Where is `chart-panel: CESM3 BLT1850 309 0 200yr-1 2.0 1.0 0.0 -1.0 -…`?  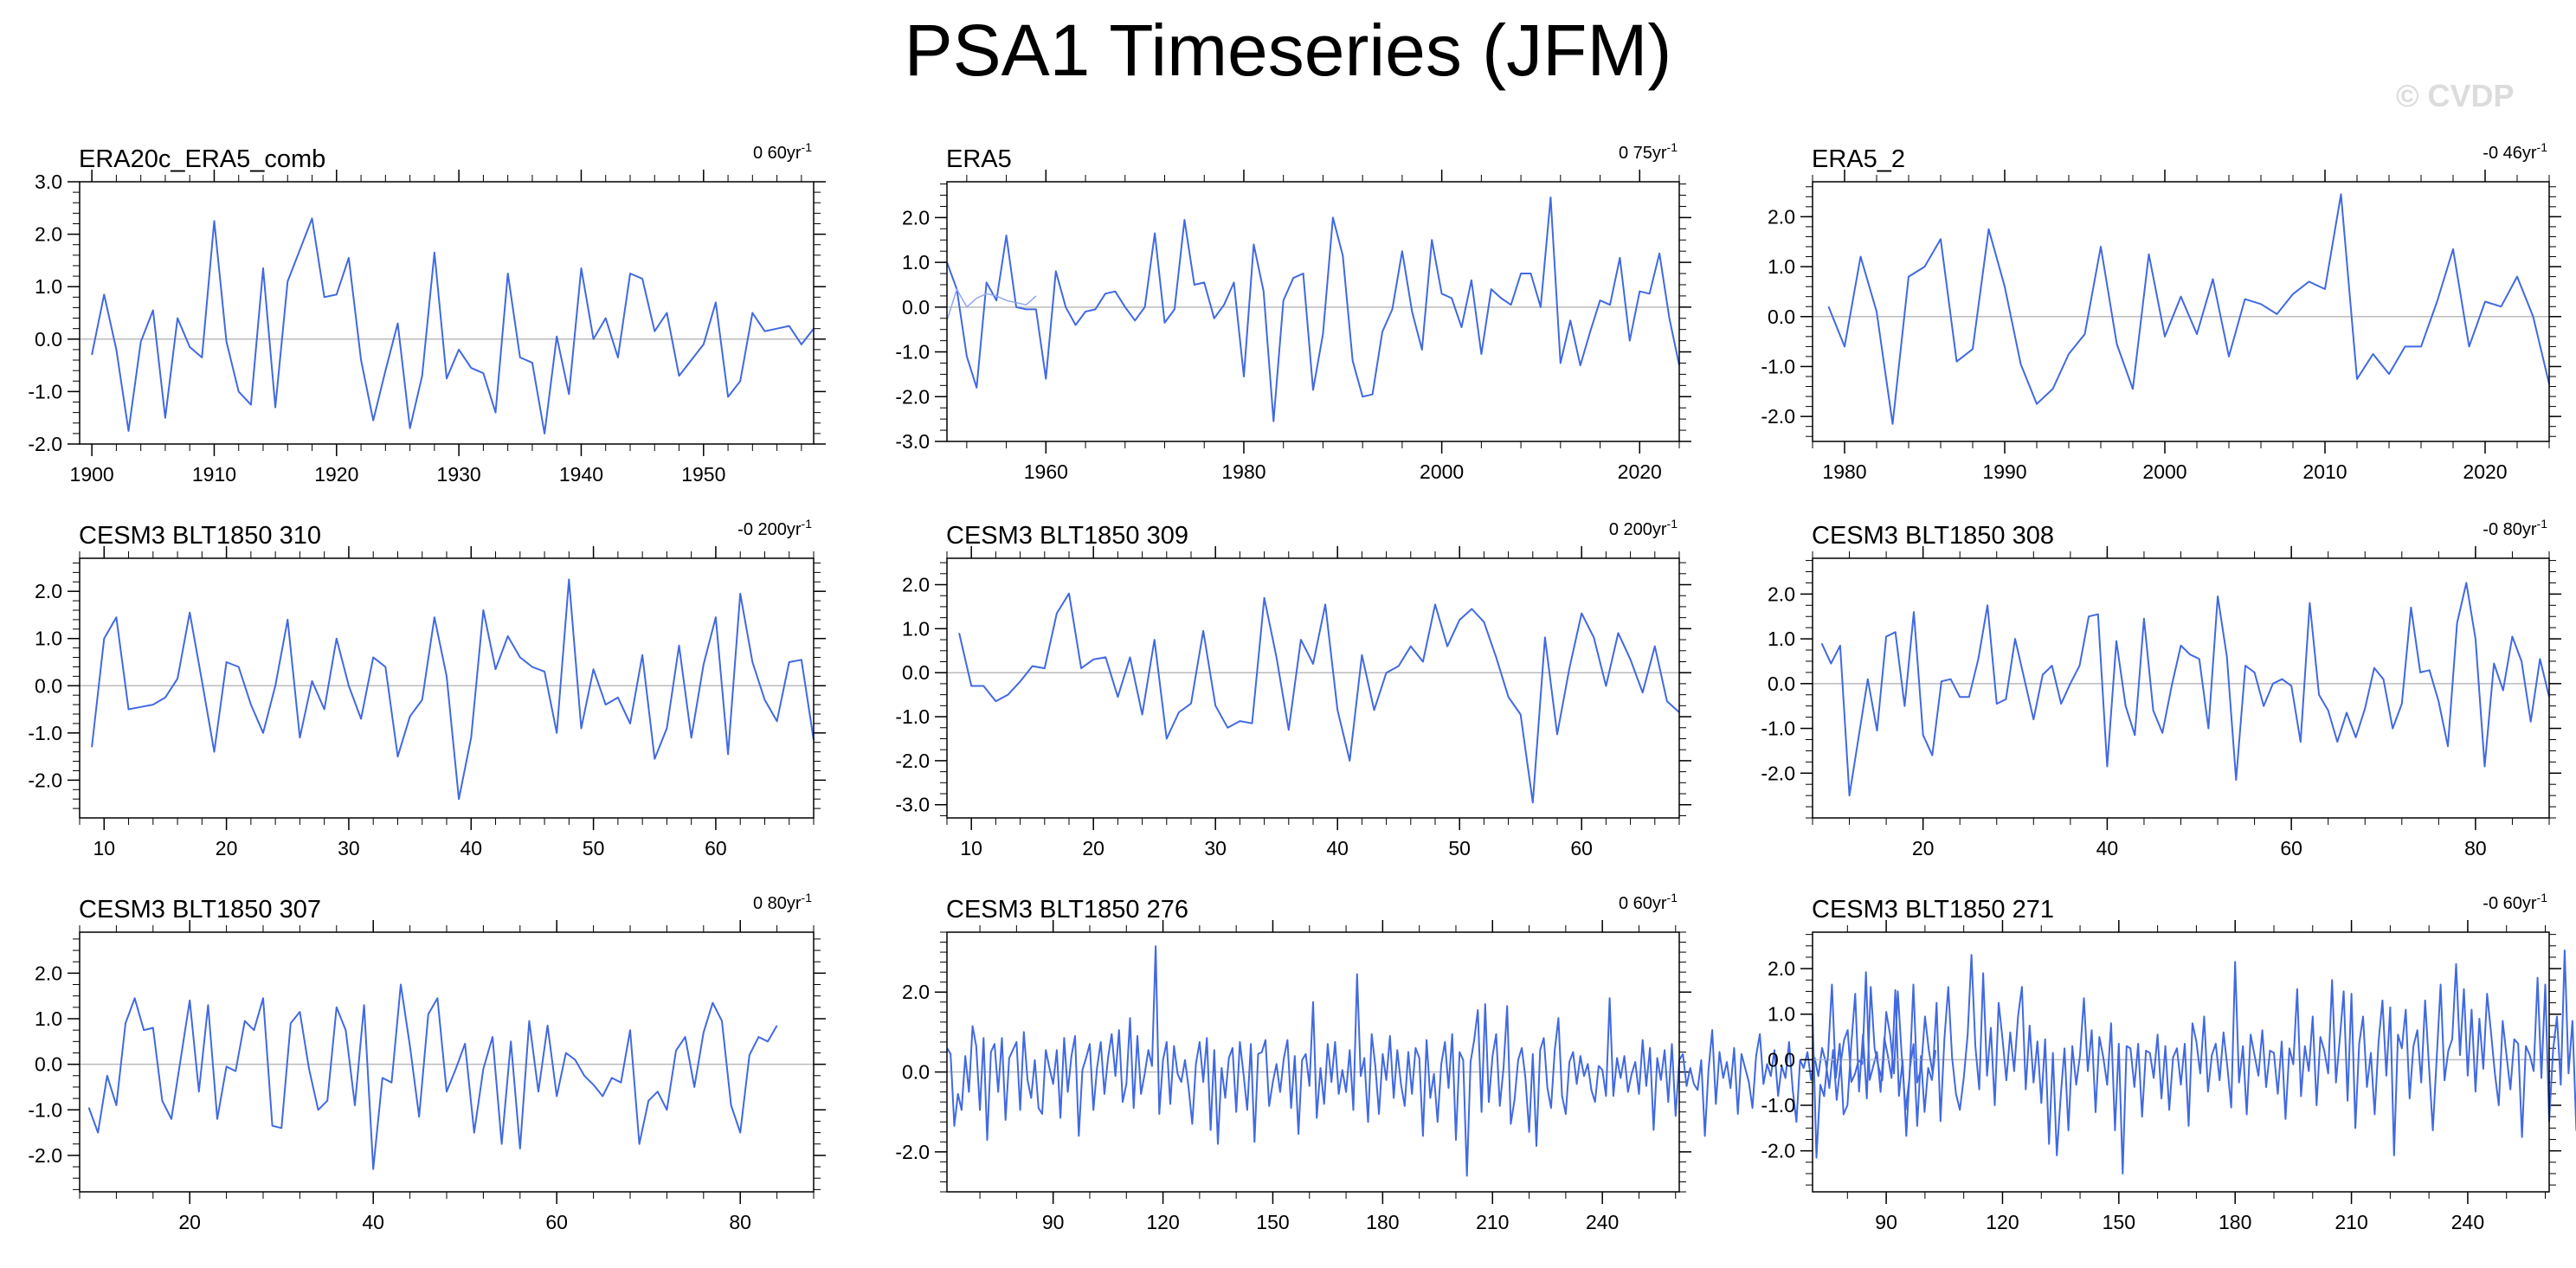
chart-panel: CESM3 BLT1850 309 0 200yr-1 2.0 1.0 0.0 -1.0 -… is located at coordinates (1293, 688).